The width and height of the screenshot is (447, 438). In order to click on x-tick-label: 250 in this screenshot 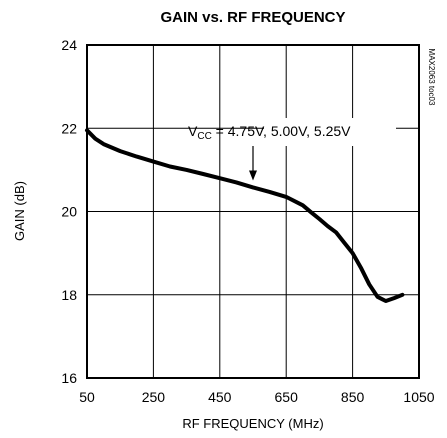, I will do `click(154, 397)`.